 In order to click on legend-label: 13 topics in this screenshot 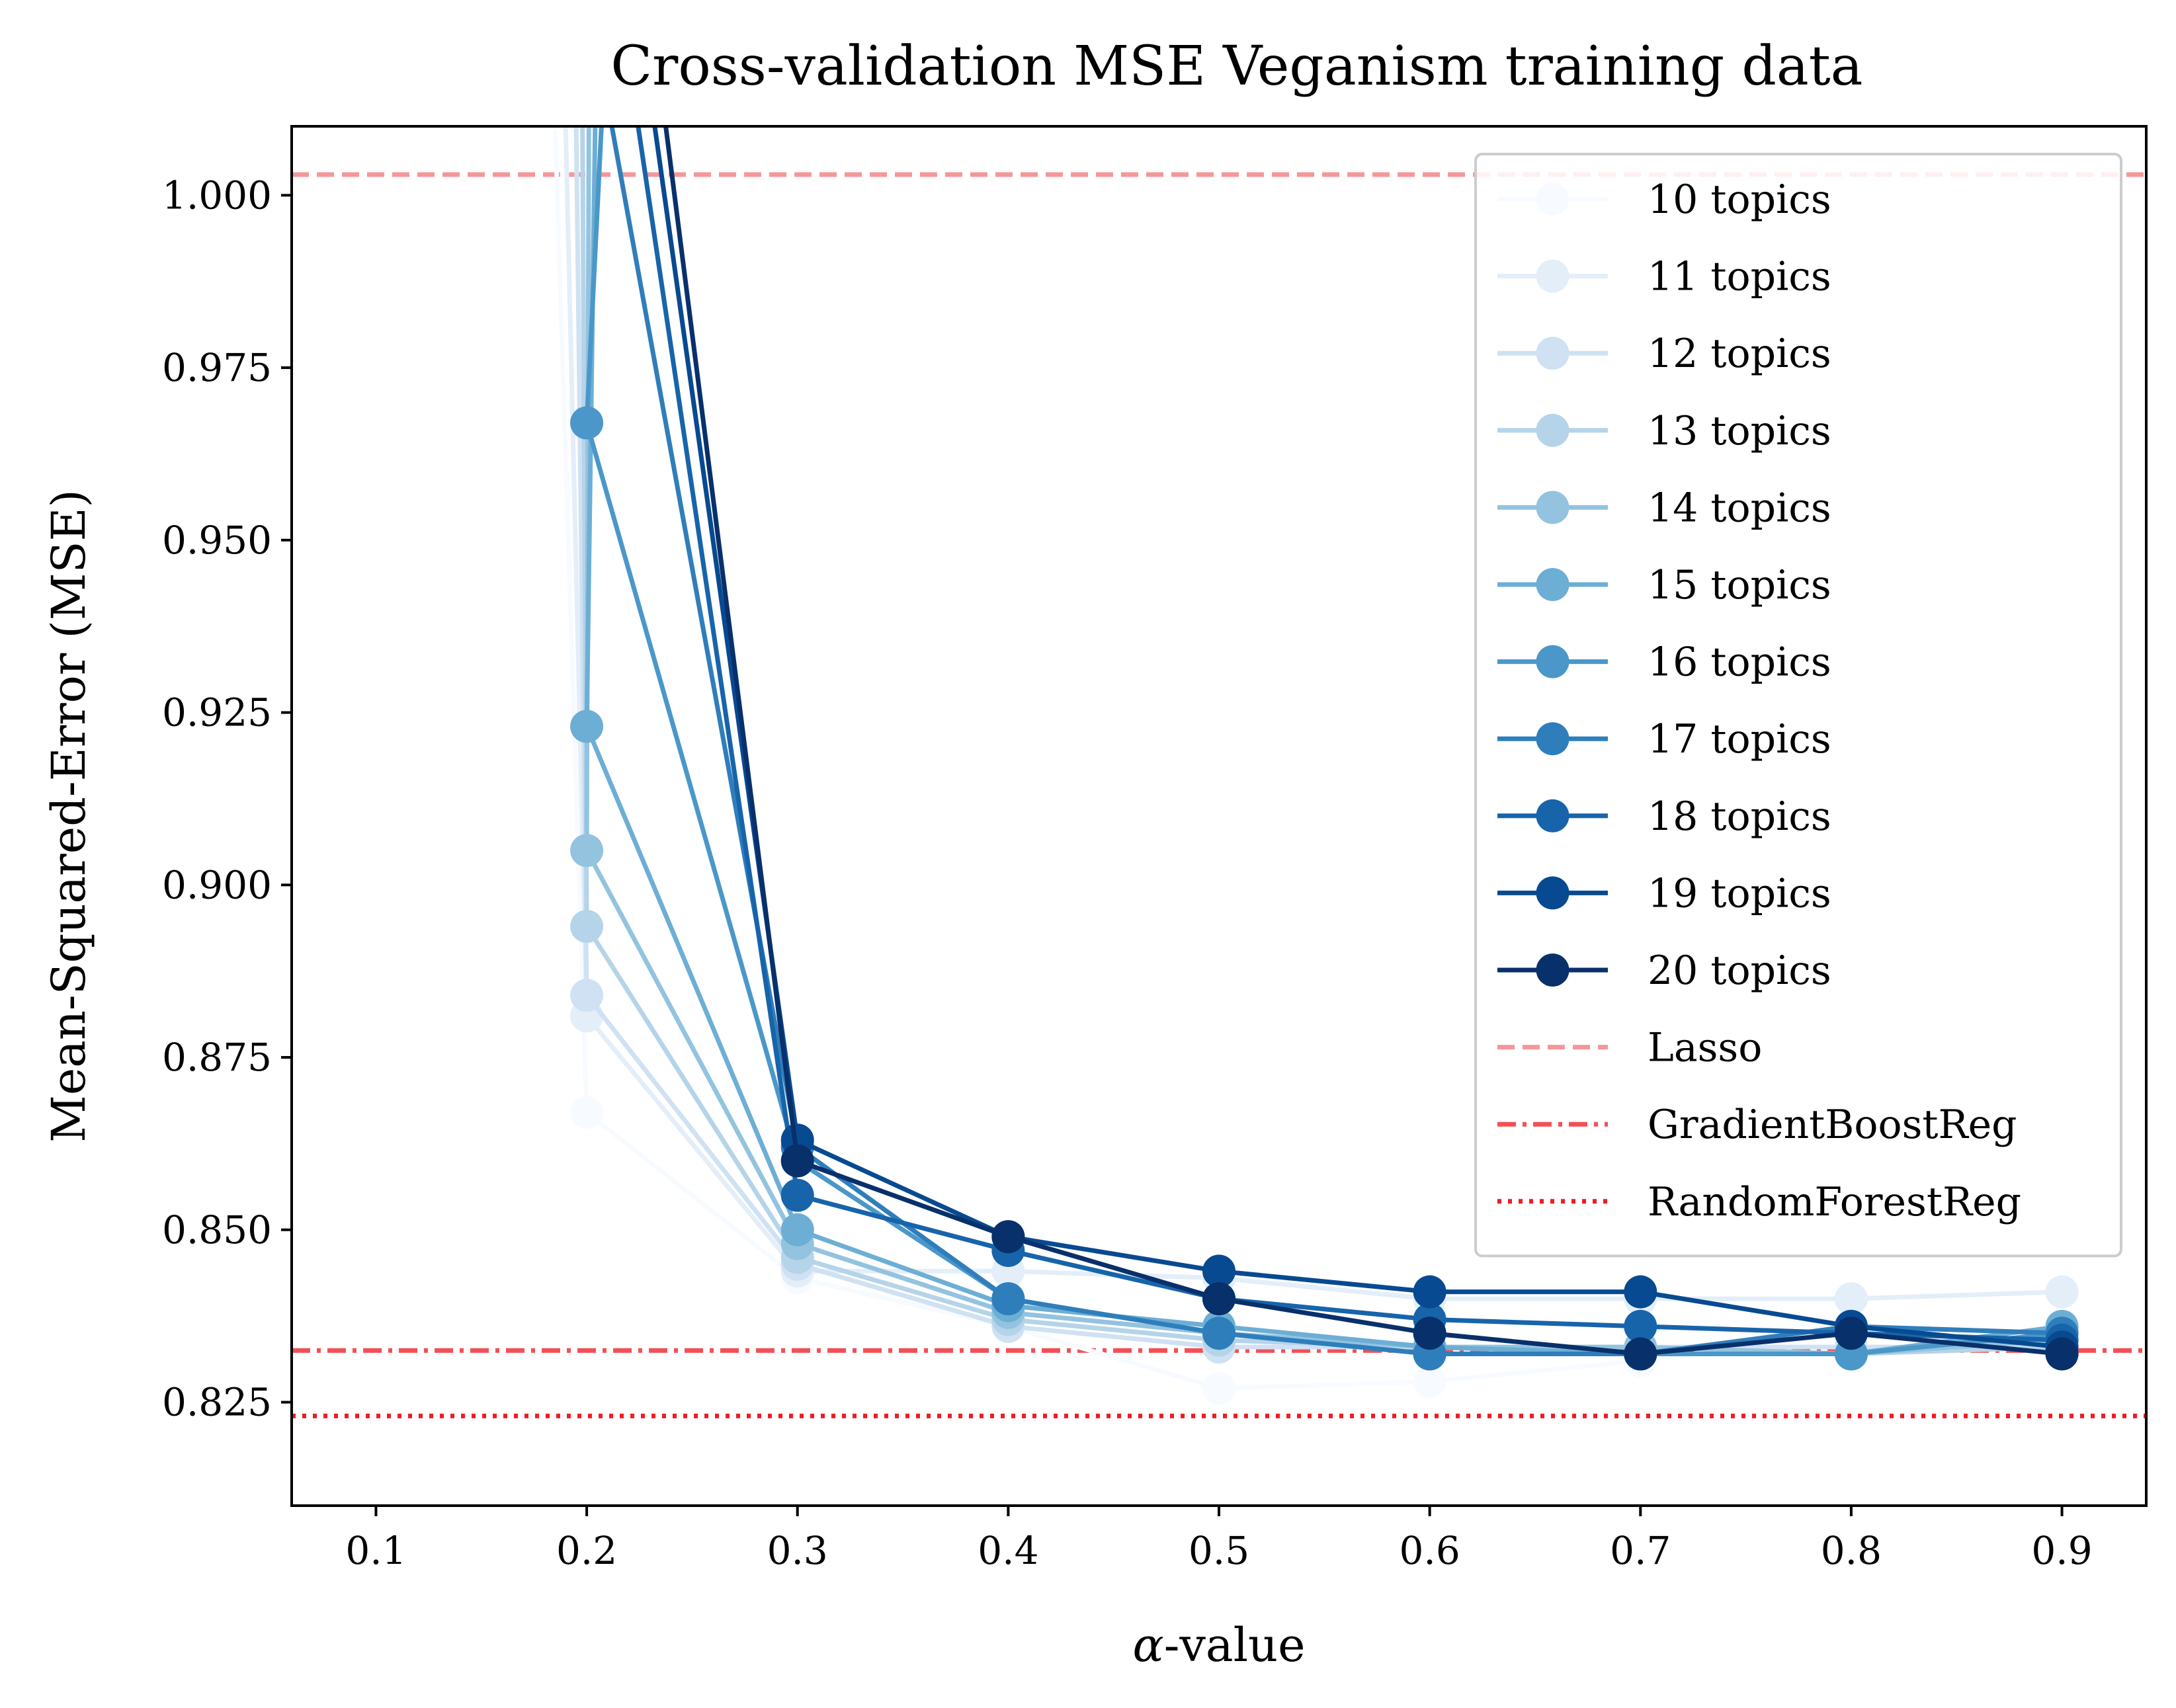, I will do `click(1740, 431)`.